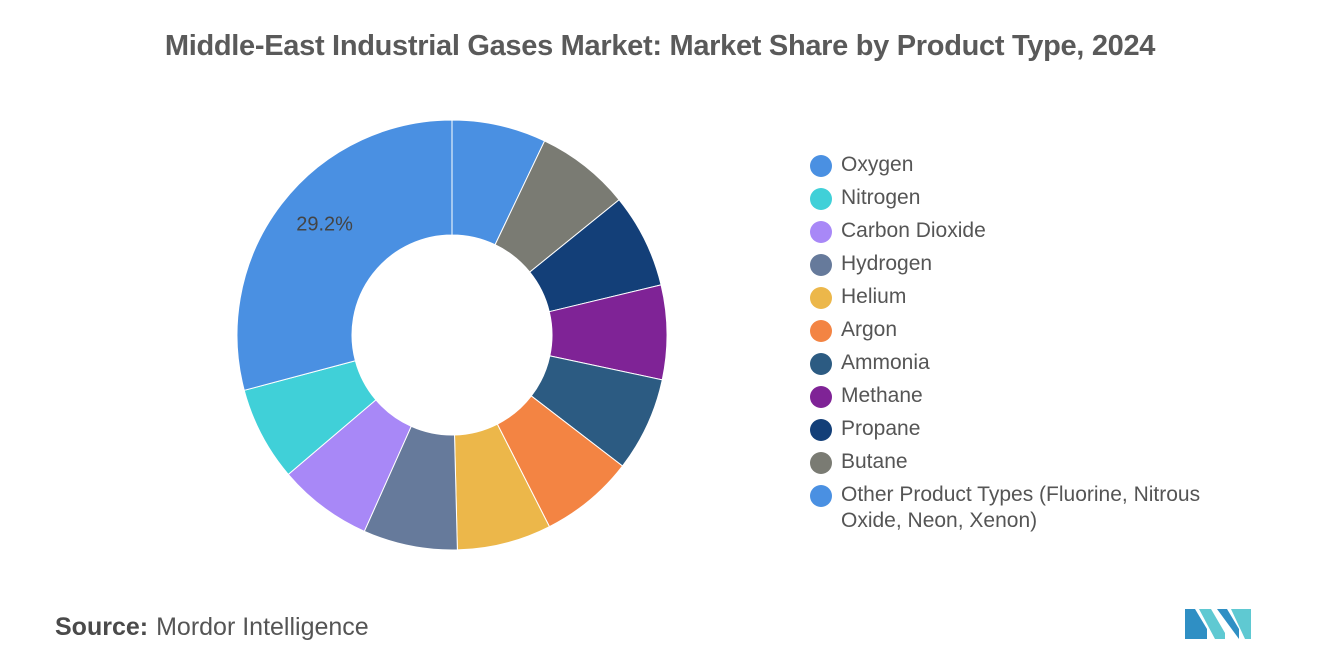 This screenshot has height=665, width=1320. Describe the element at coordinates (887, 263) in the screenshot. I see `legend-label: Hydrogen` at that location.